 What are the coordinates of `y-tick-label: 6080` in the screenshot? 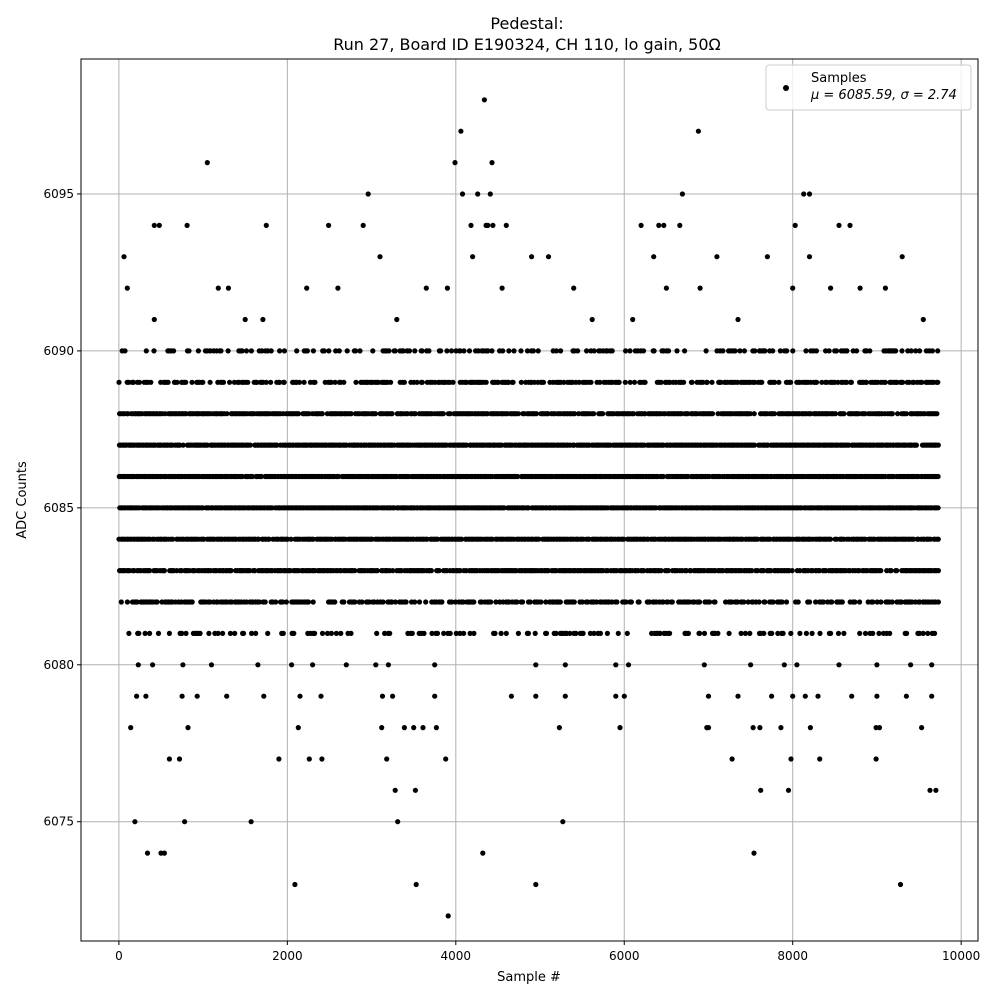 It's located at (58, 665).